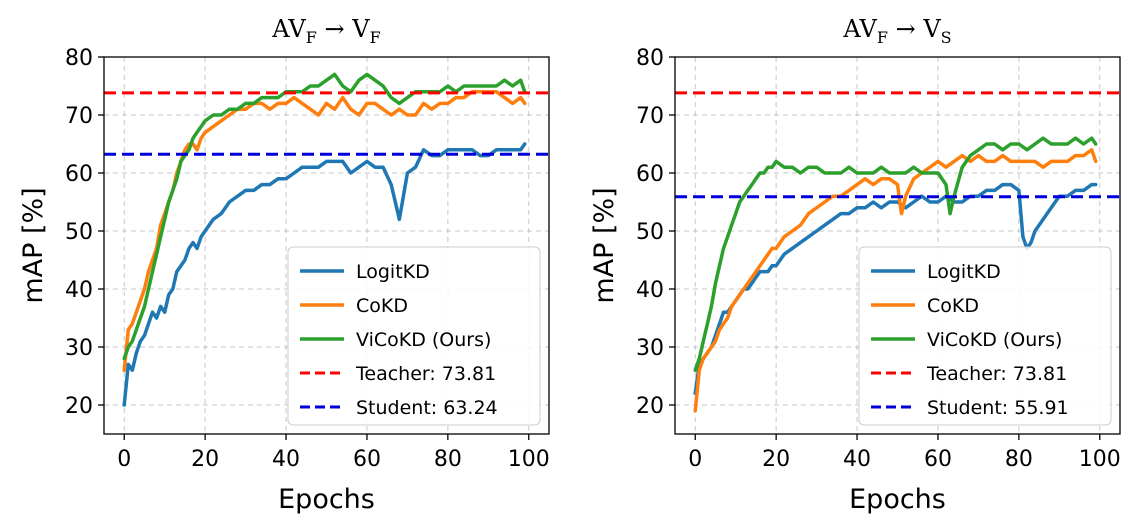  Describe the element at coordinates (427, 408) in the screenshot. I see `legend-entry: Student: 63.24` at that location.